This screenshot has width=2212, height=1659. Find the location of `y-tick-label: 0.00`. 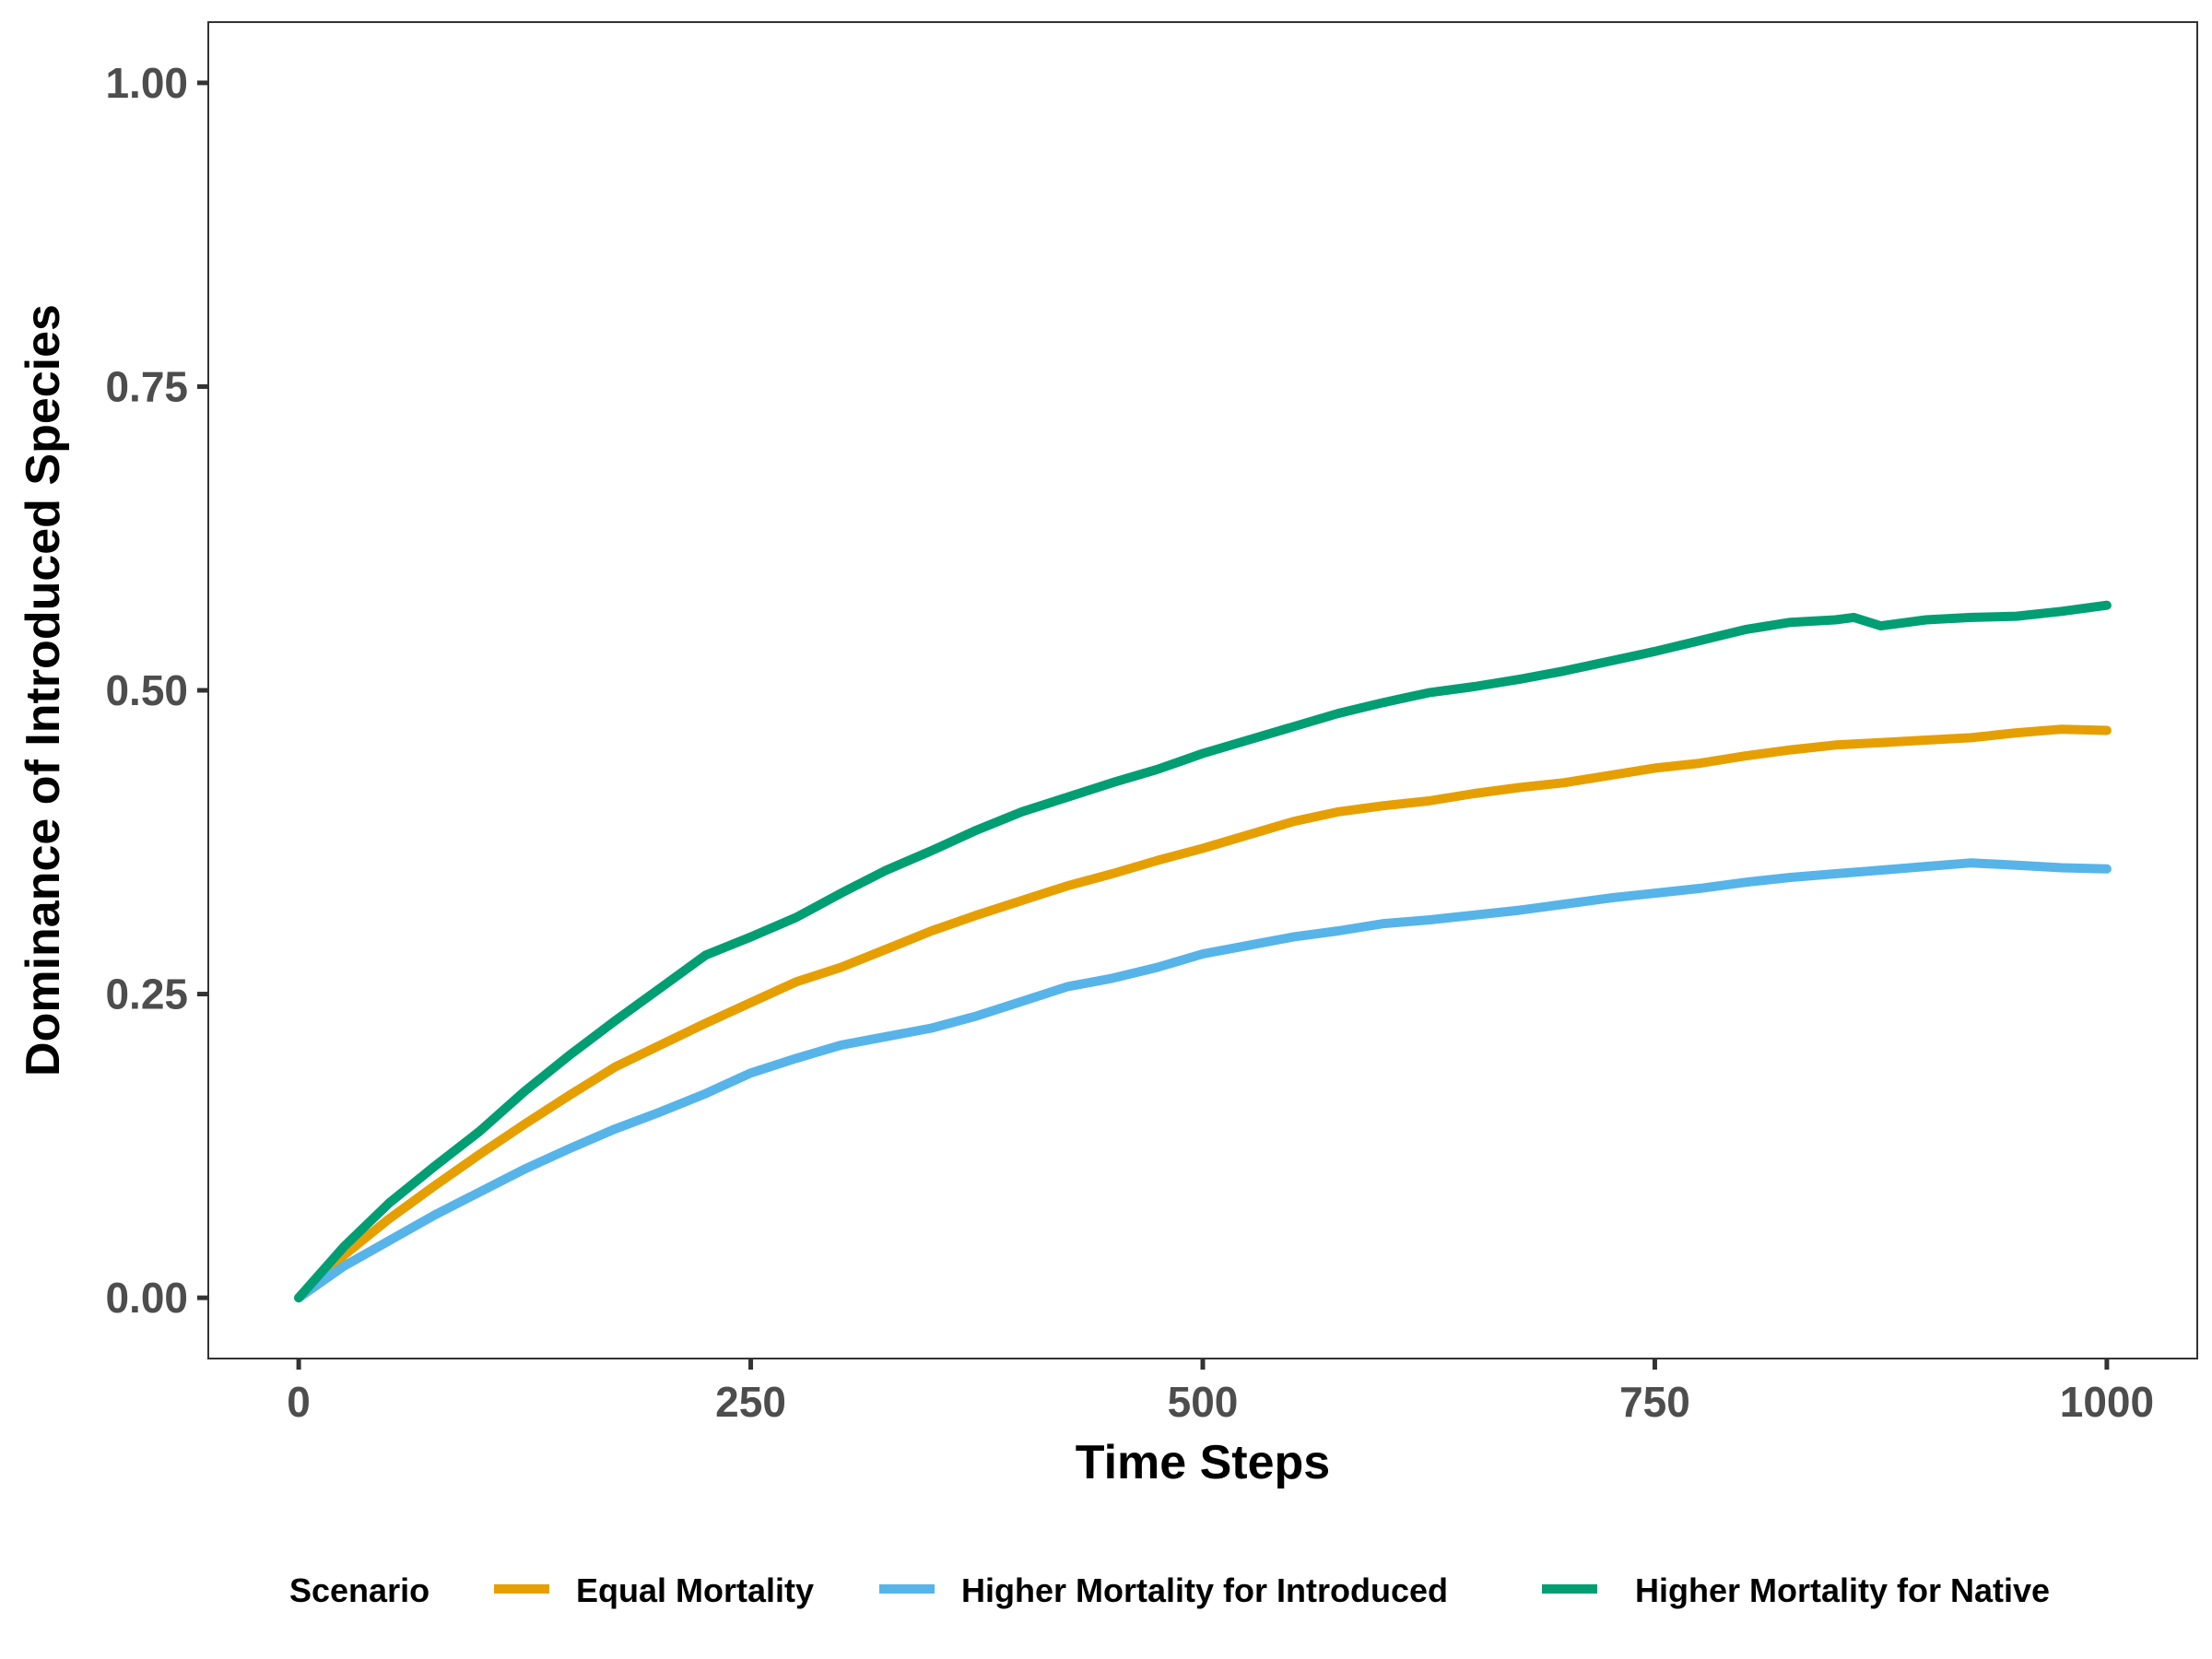

y-tick-label: 0.00 is located at coordinates (146, 1298).